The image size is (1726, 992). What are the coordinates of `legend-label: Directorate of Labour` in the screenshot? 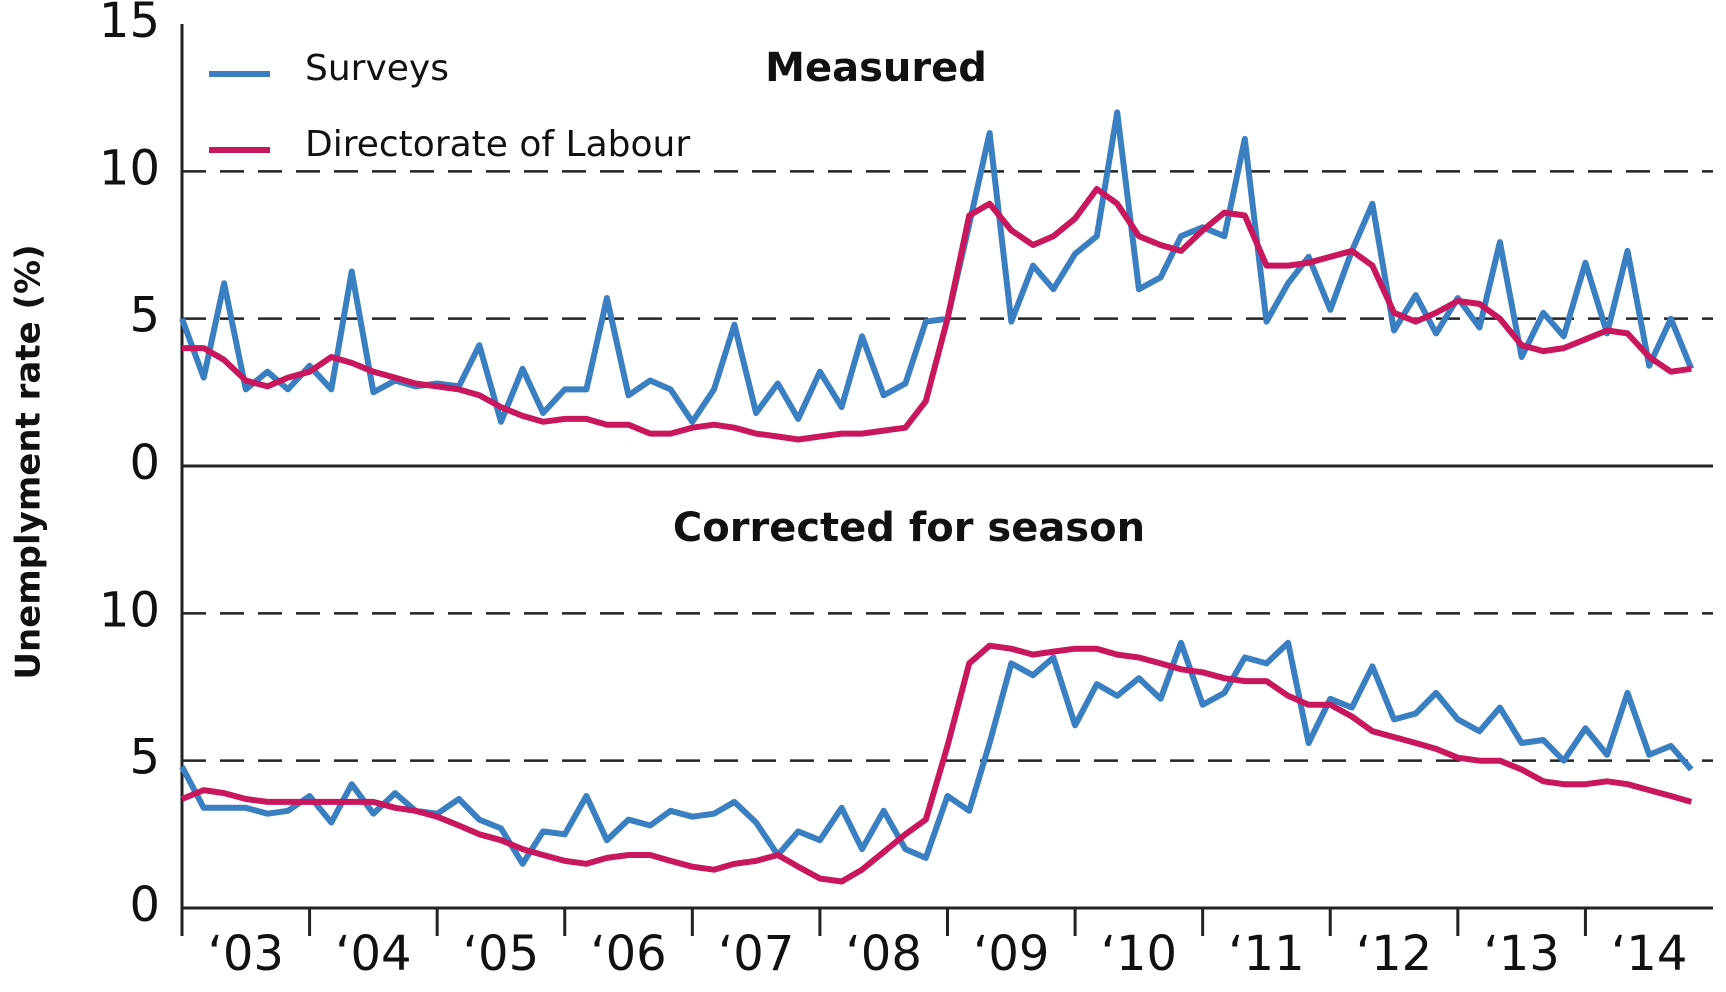 It's located at (497, 144).